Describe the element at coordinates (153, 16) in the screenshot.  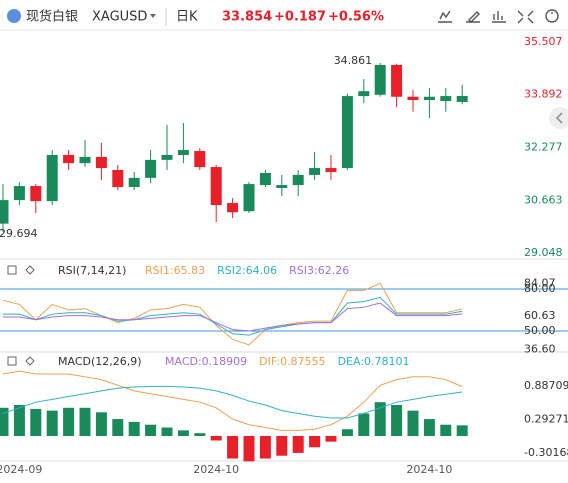
I see `dropdown` at that location.